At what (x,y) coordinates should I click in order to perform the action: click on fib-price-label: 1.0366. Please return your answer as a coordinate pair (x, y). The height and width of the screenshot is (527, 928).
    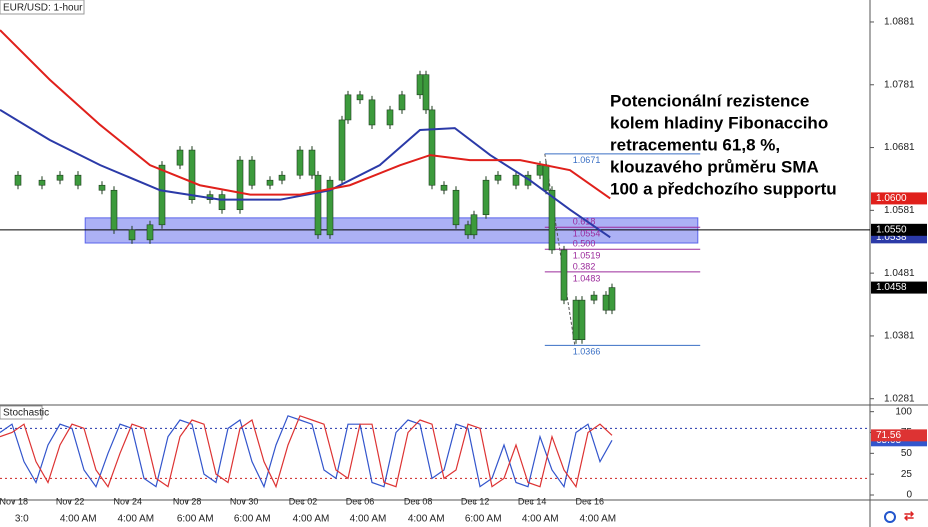
    Looking at the image, I should click on (587, 352).